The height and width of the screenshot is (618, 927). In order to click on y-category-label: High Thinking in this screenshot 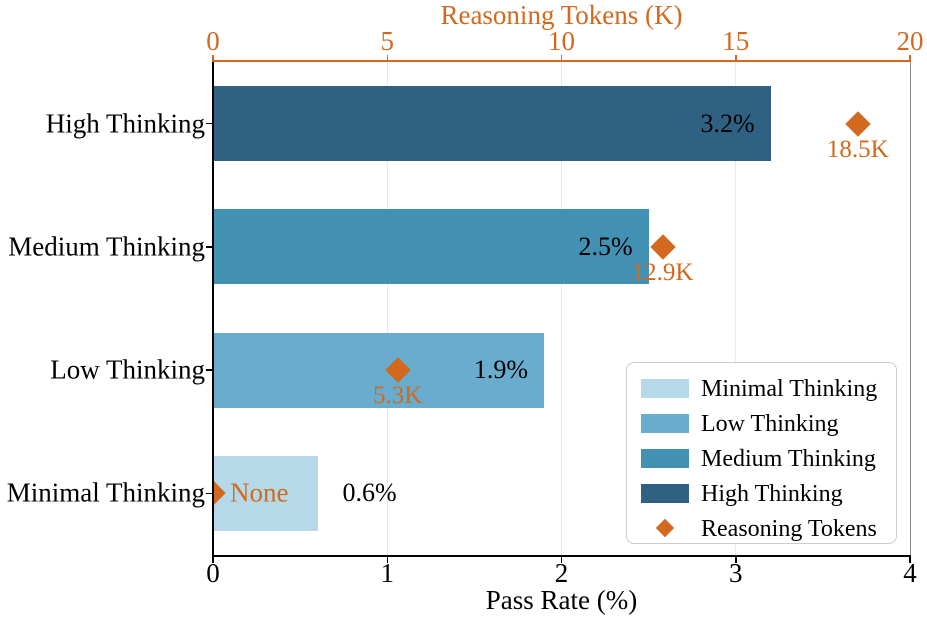, I will do `click(125, 123)`.